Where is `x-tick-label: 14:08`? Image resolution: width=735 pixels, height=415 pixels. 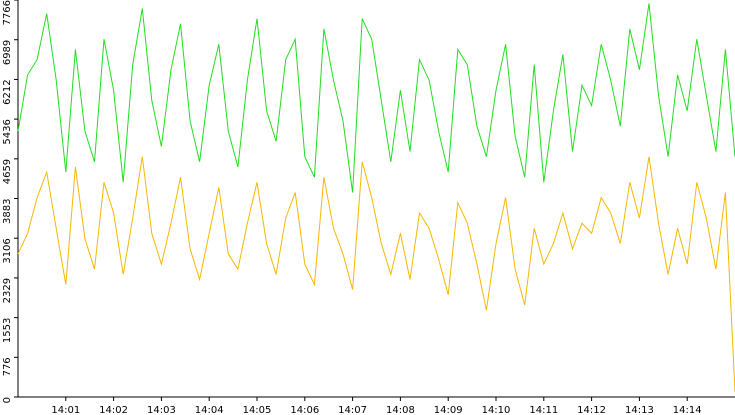
x-tick-label: 14:08 is located at coordinates (400, 410).